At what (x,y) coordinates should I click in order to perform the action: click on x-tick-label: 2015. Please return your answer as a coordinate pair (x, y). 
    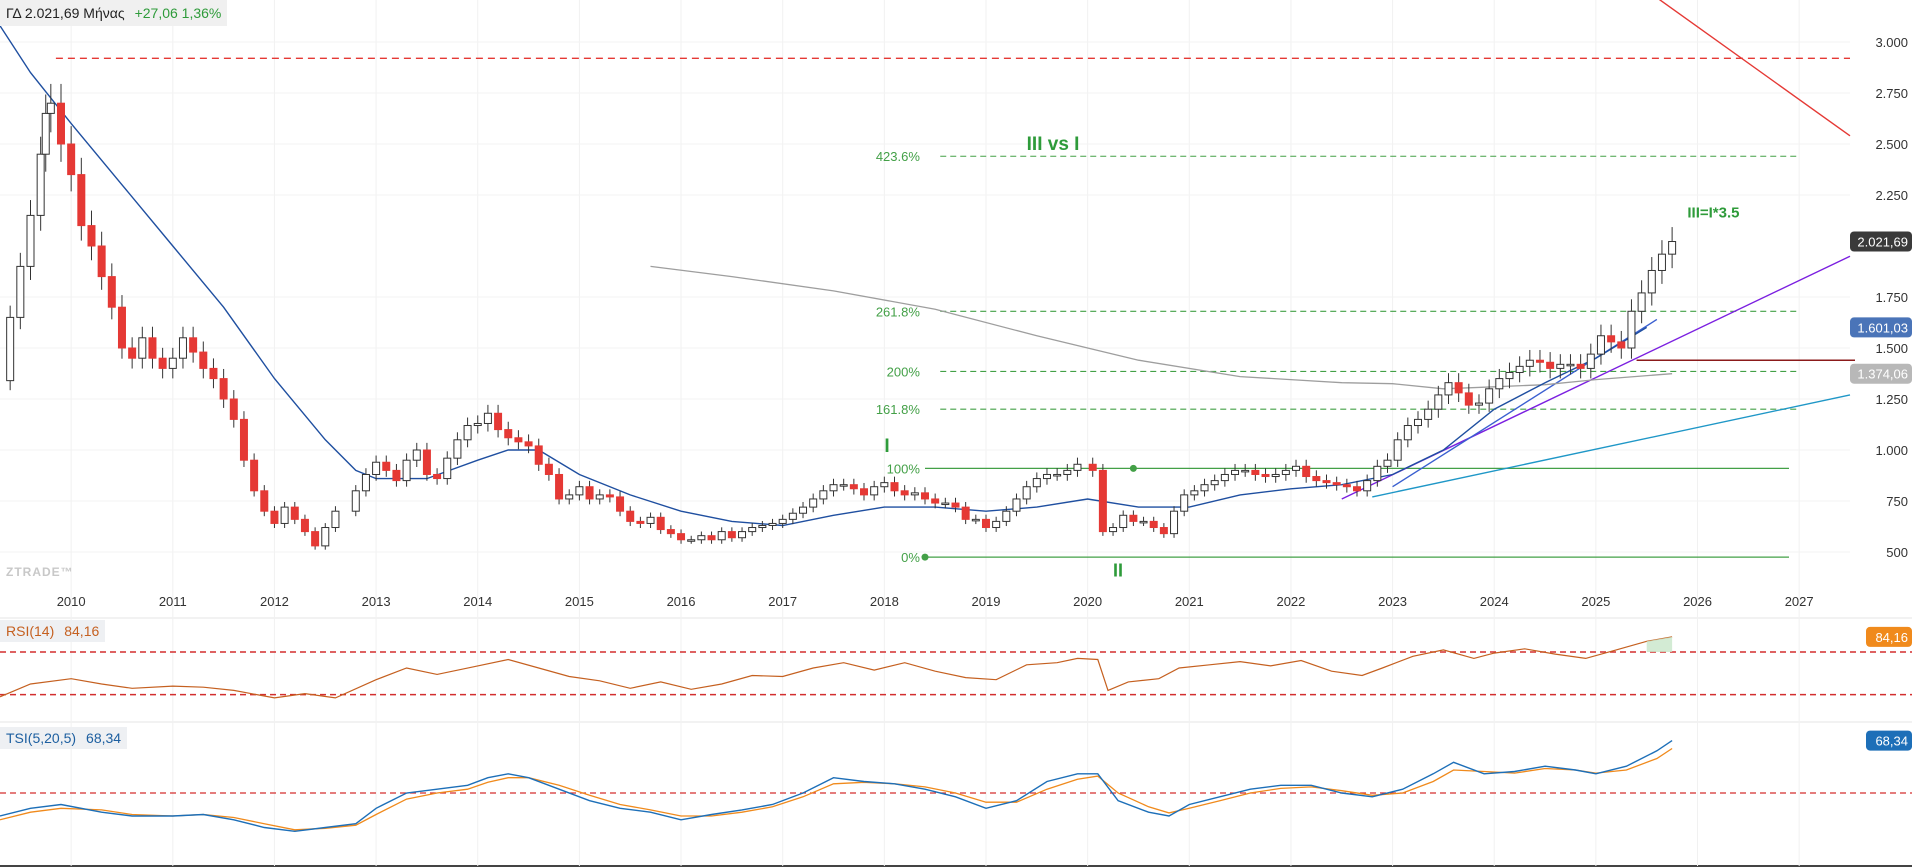
    Looking at the image, I should click on (579, 601).